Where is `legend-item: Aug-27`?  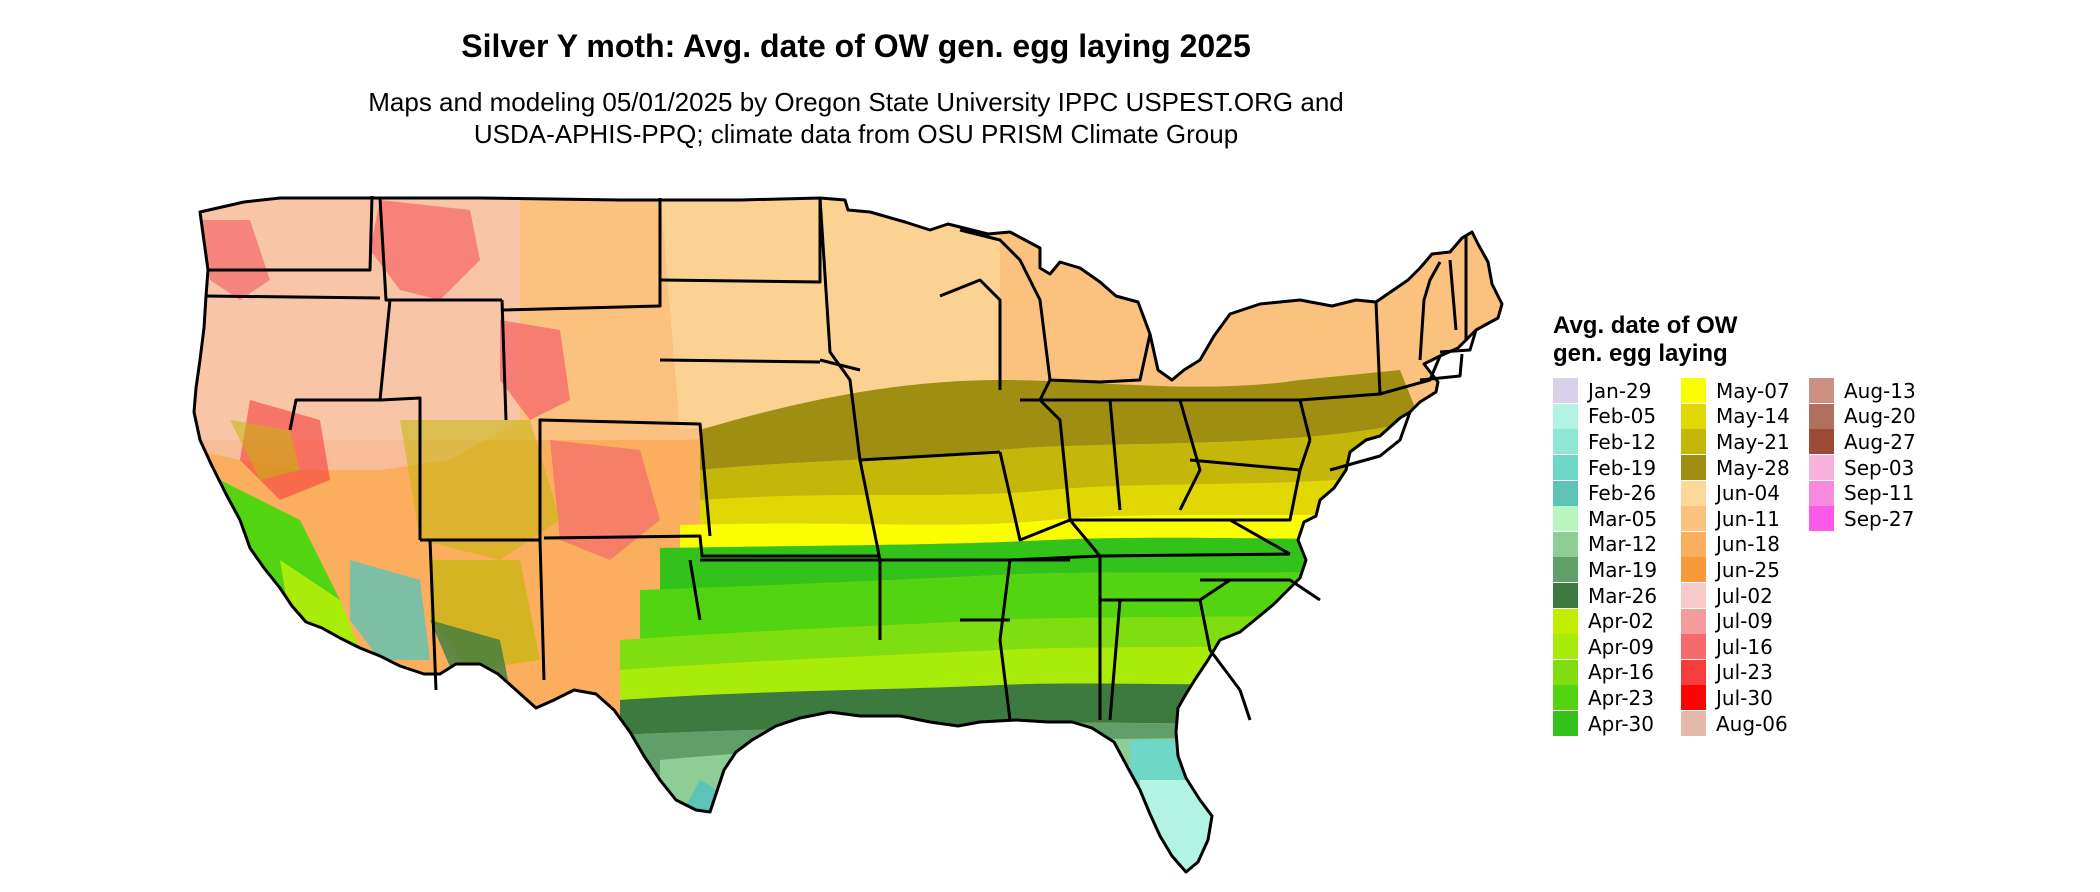 legend-item: Aug-27 is located at coordinates (1873, 442).